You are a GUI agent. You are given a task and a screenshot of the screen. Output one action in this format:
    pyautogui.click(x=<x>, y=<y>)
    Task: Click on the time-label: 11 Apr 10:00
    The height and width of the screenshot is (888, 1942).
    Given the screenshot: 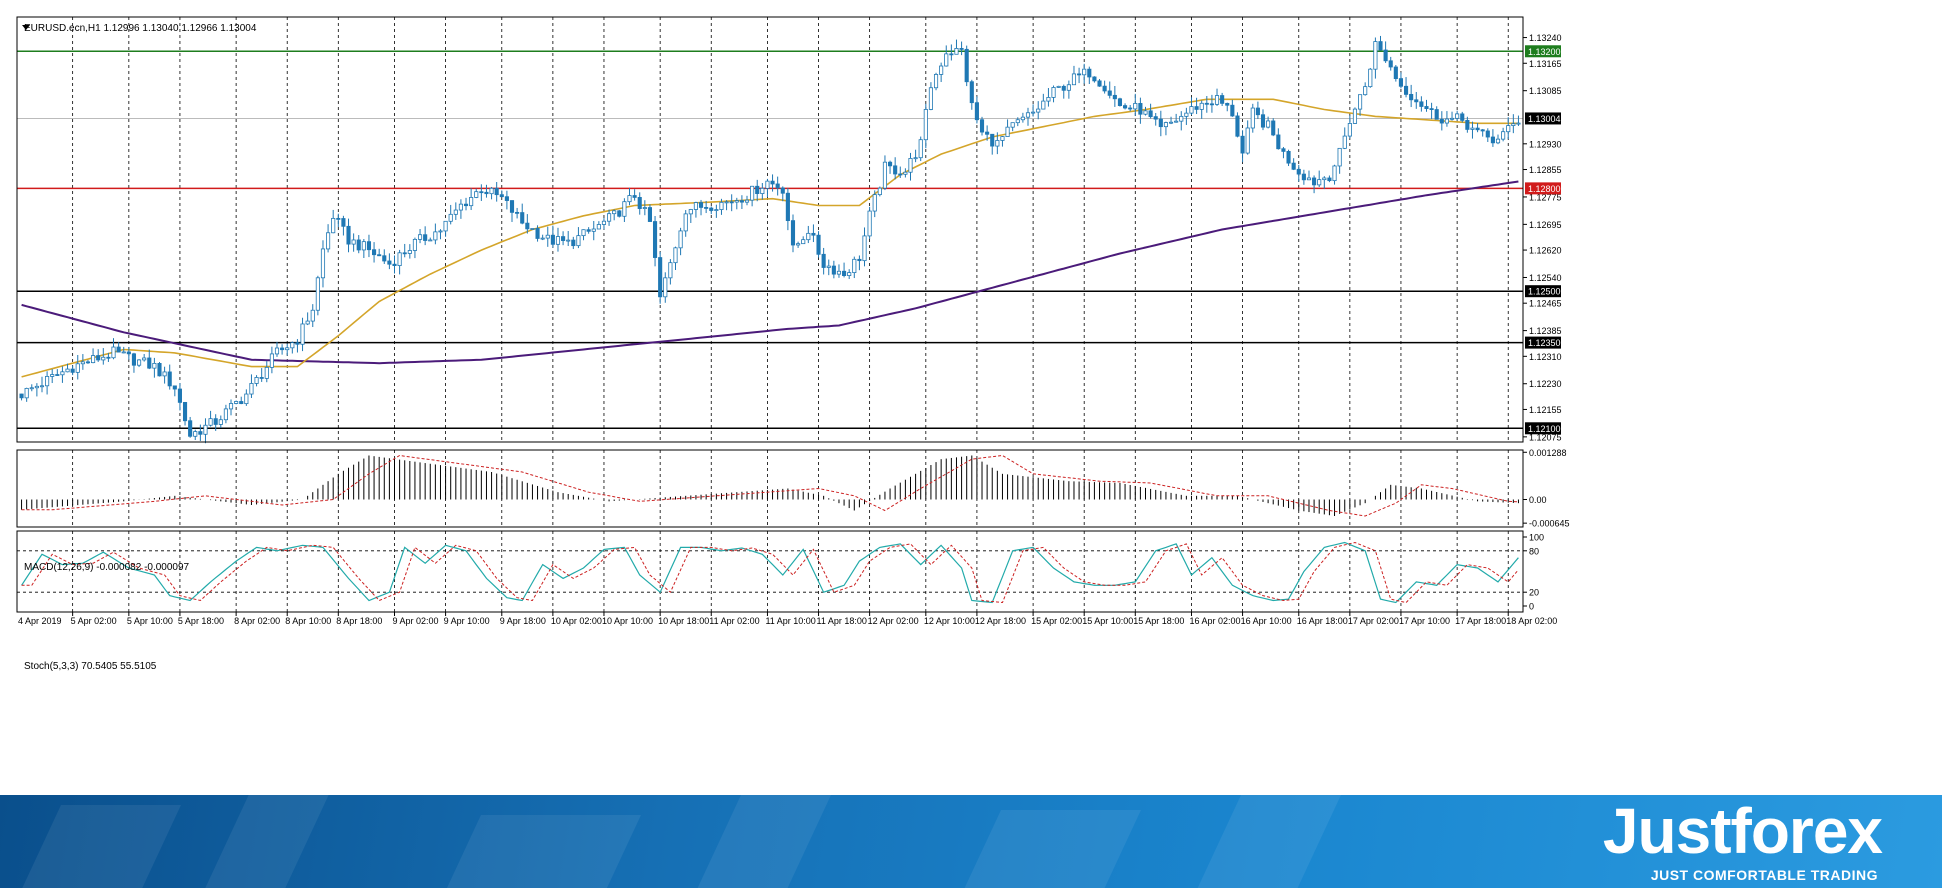 What is the action you would take?
    pyautogui.click(x=790, y=621)
    